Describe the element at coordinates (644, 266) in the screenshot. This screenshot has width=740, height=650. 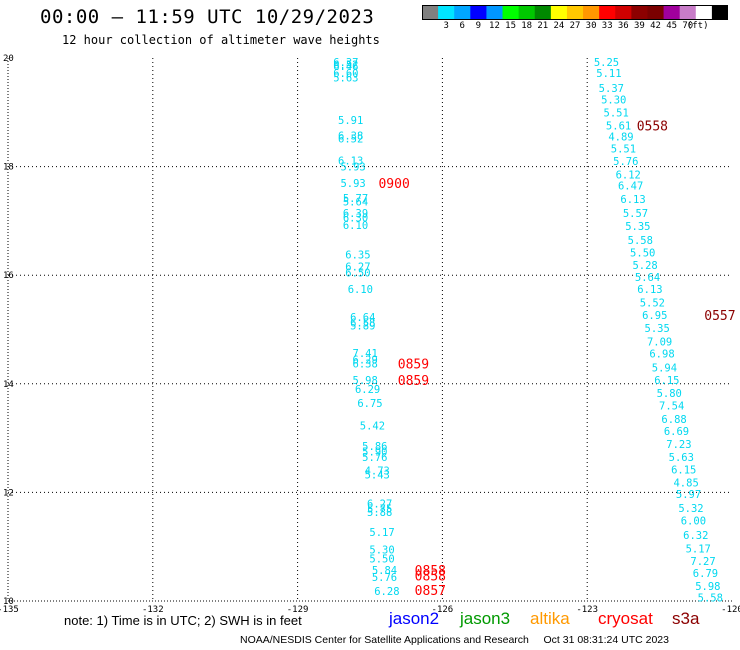
I see `swh-value-label: 5.28` at that location.